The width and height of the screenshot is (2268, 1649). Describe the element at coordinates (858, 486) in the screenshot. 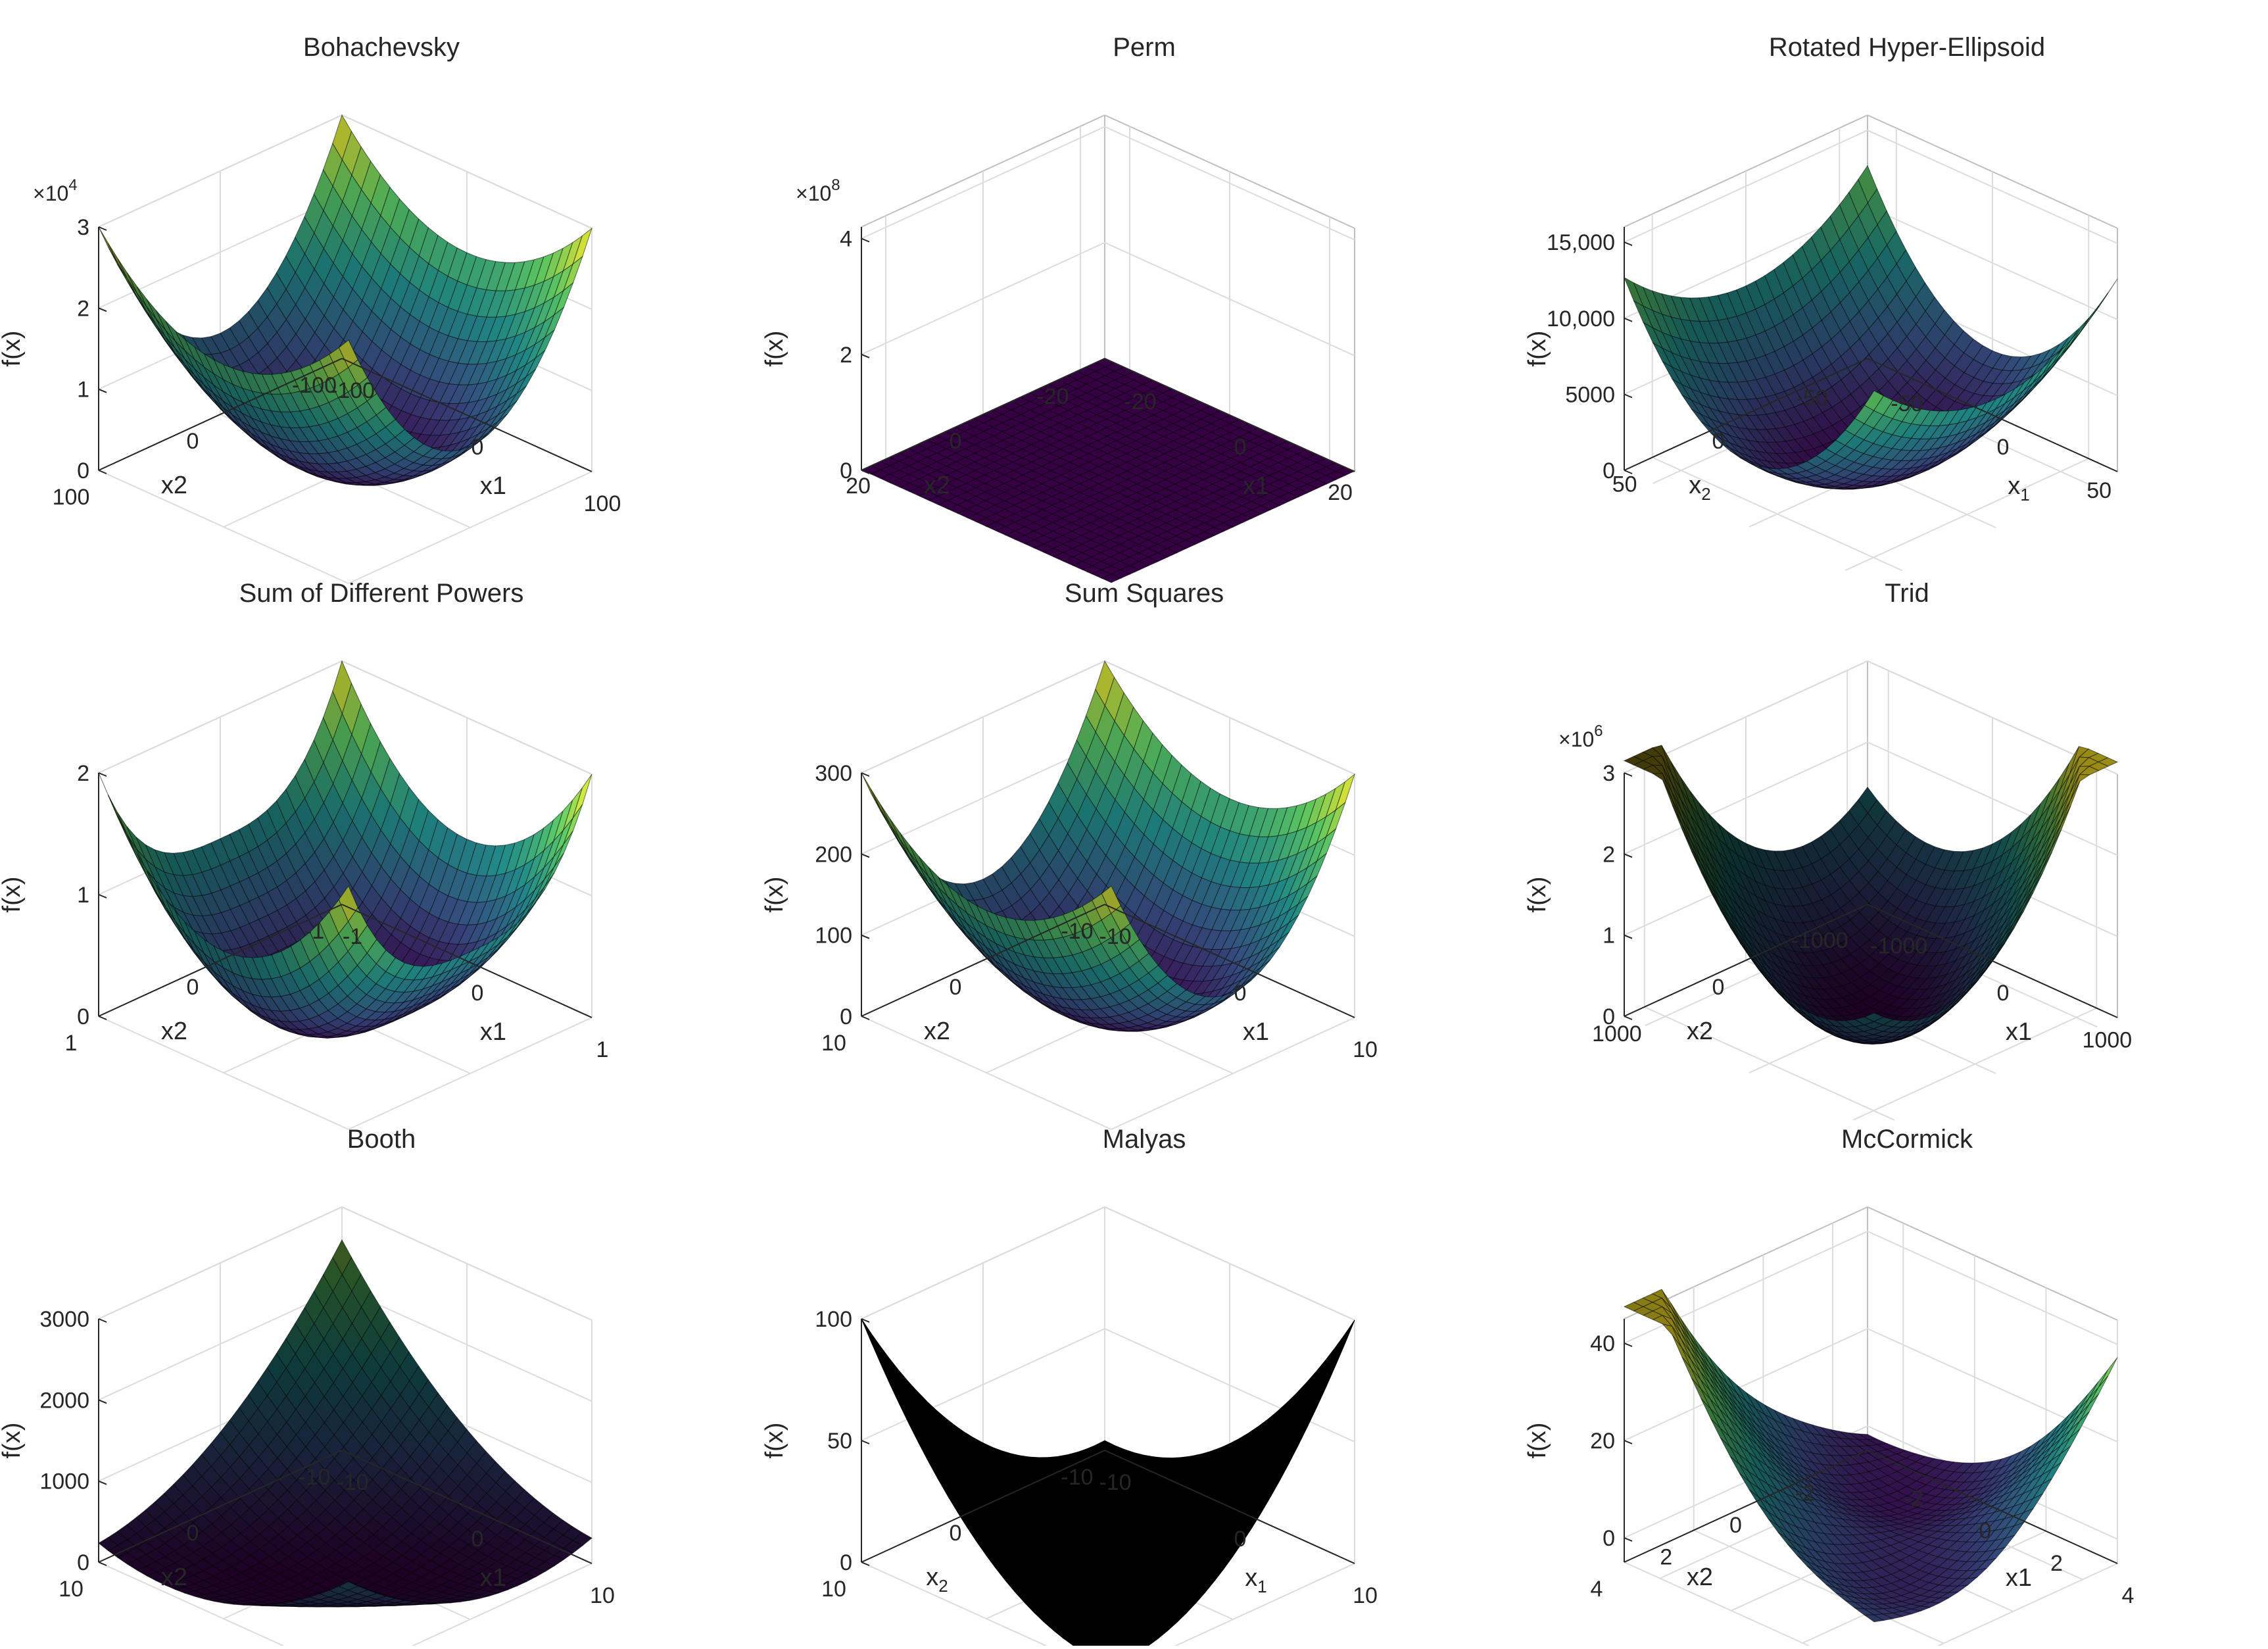

I see `y-tick-label: 20` at that location.